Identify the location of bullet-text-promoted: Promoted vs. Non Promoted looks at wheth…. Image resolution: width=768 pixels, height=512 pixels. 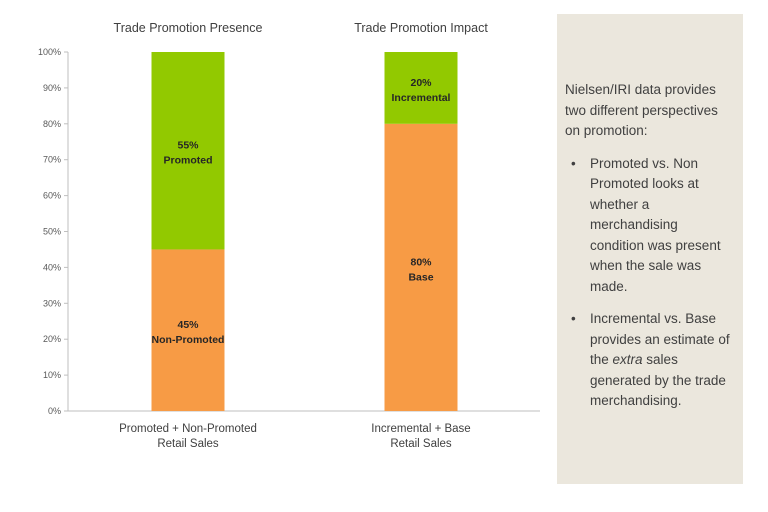
(655, 224).